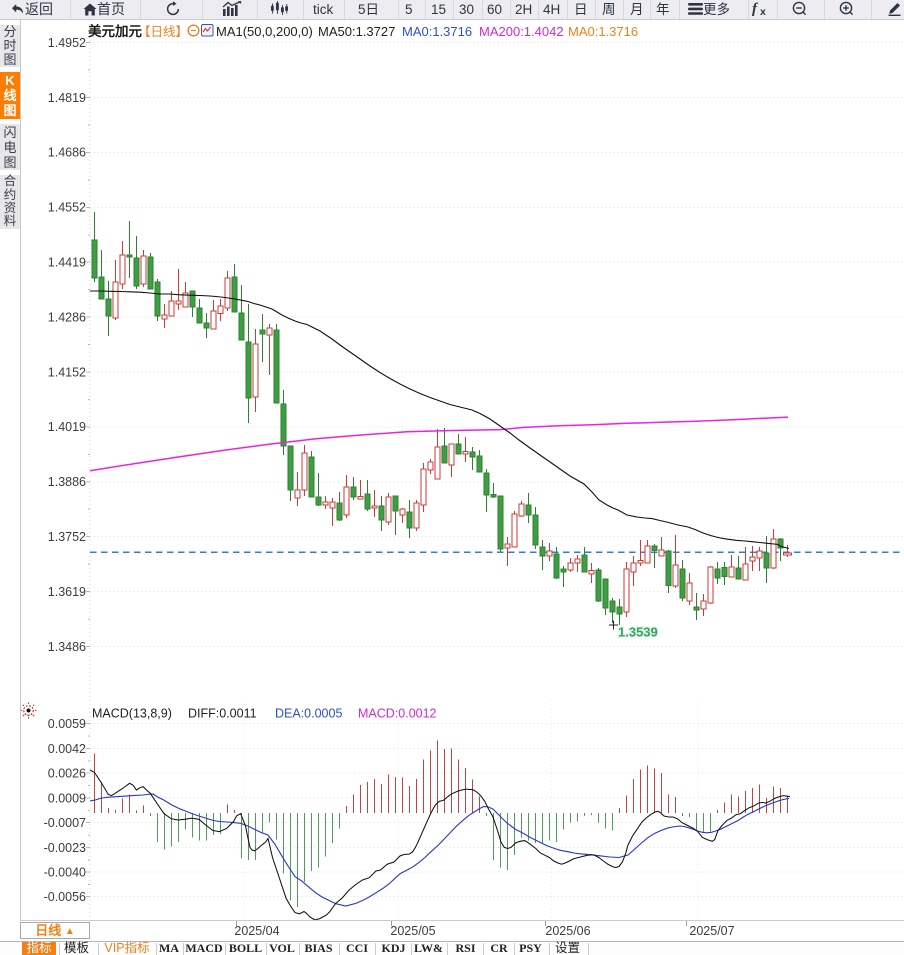 This screenshot has width=904, height=955. Describe the element at coordinates (67, 749) in the screenshot. I see `svg-text: 0.0042` at that location.